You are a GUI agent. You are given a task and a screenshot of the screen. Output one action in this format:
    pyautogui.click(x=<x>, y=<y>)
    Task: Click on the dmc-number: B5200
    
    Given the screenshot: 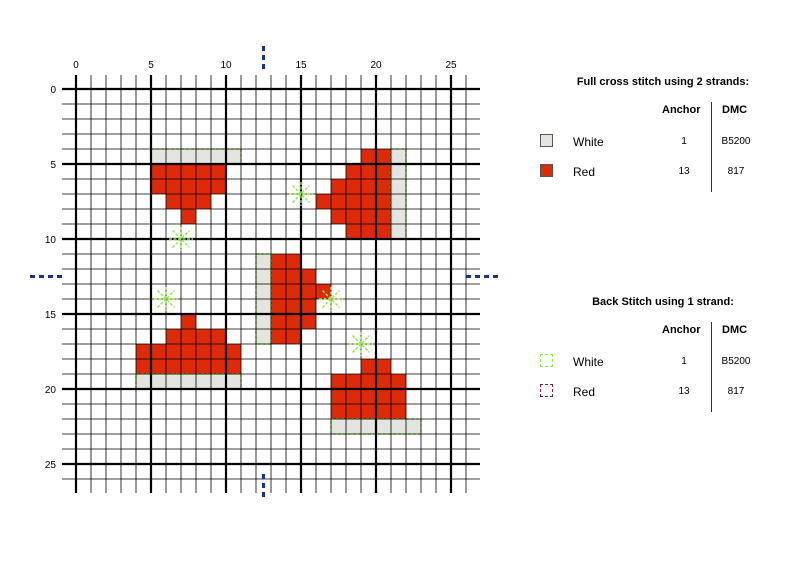 What is the action you would take?
    pyautogui.click(x=736, y=141)
    